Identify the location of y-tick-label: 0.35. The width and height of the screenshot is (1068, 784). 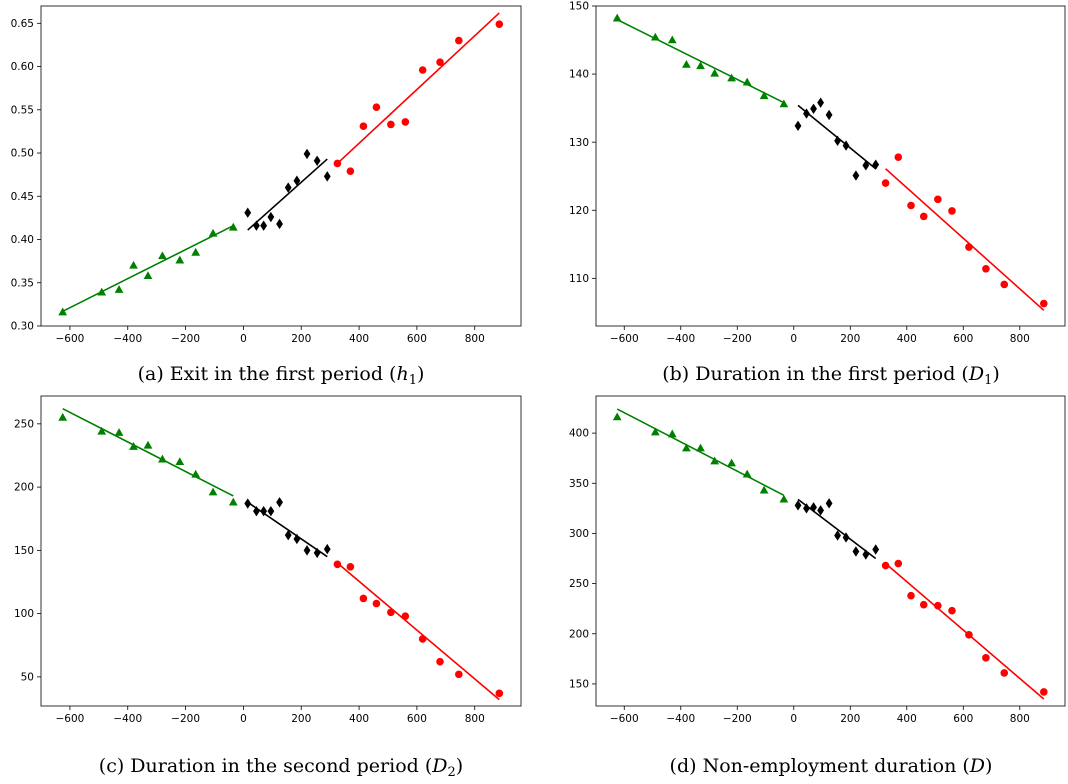
(22, 283).